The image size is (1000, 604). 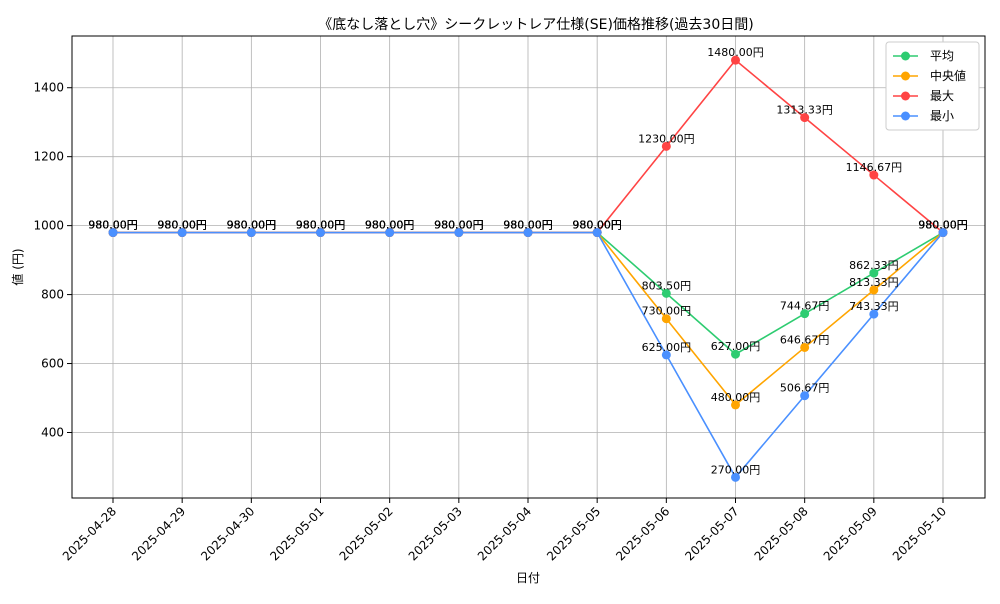 What do you see at coordinates (89, 533) in the screenshot?
I see `x-tick-label: 2025-04-28` at bounding box center [89, 533].